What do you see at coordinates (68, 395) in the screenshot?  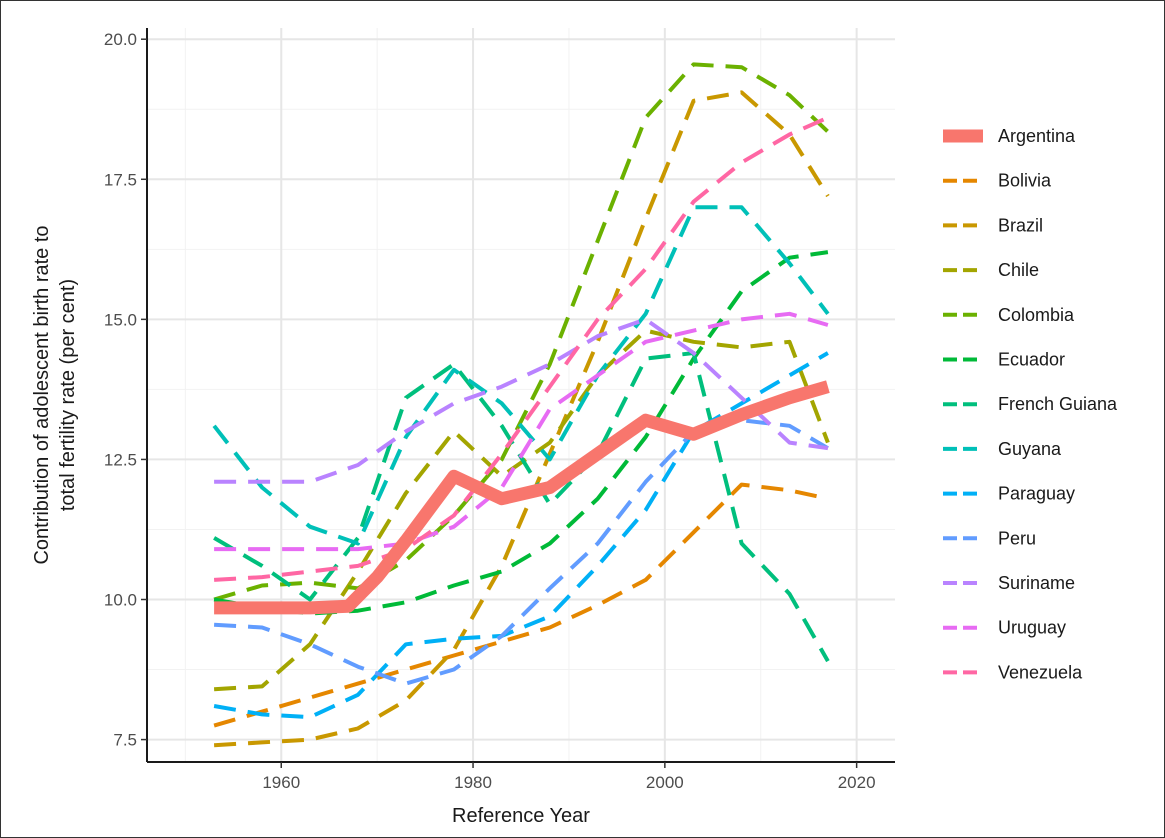 I see `y-axis-title-line-2: total fertility rate (per cent)` at bounding box center [68, 395].